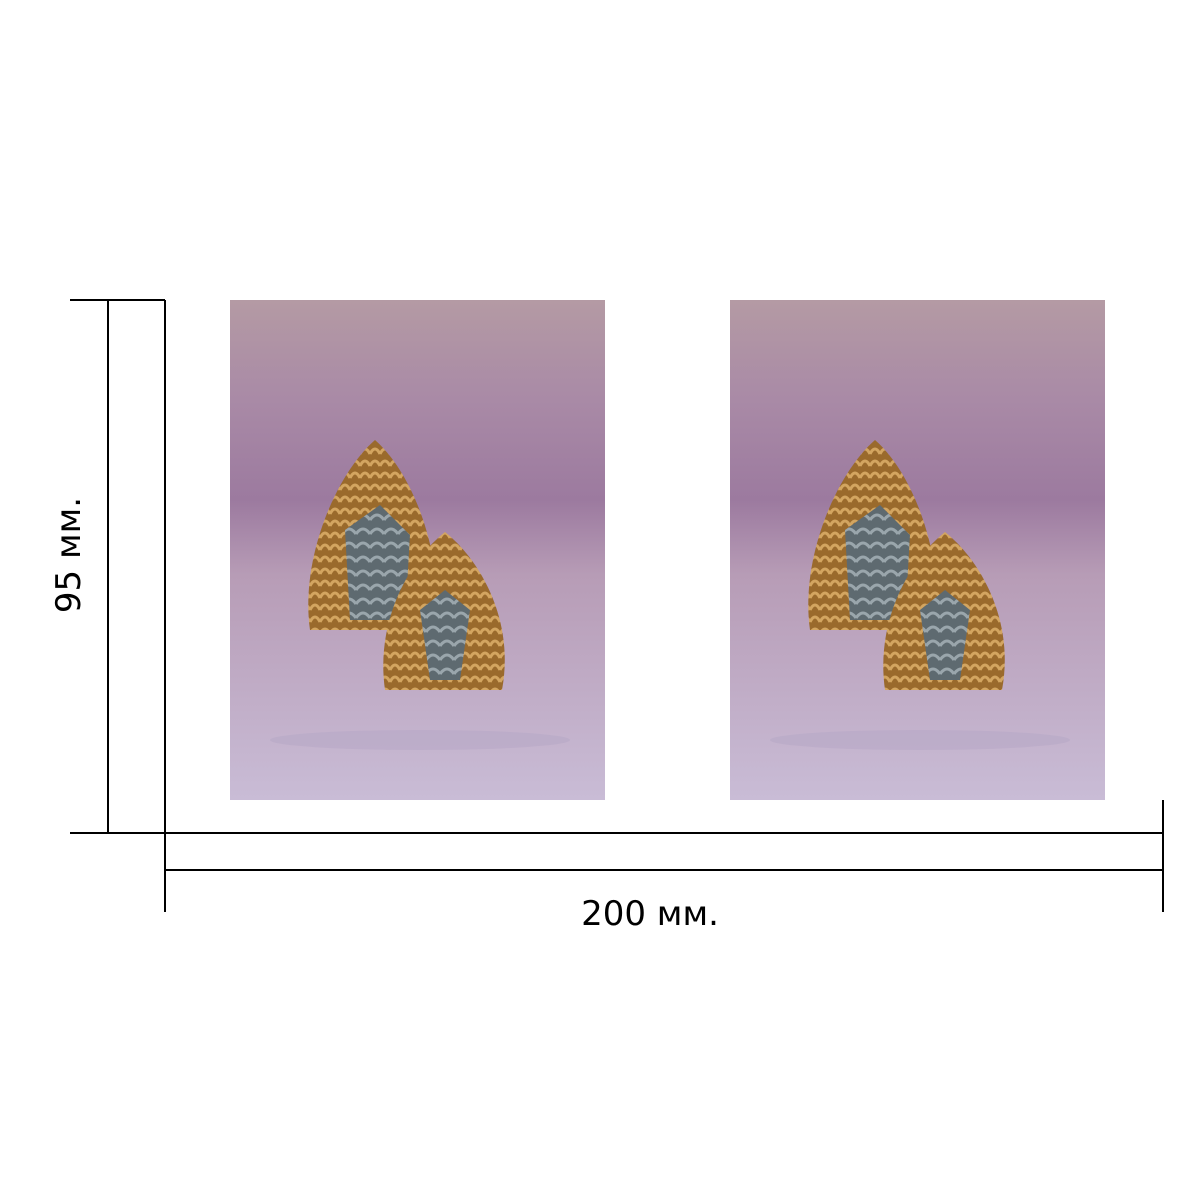 Image resolution: width=1200 pixels, height=1200 pixels. What do you see at coordinates (917, 550) in the screenshot?
I see `photo-right` at bounding box center [917, 550].